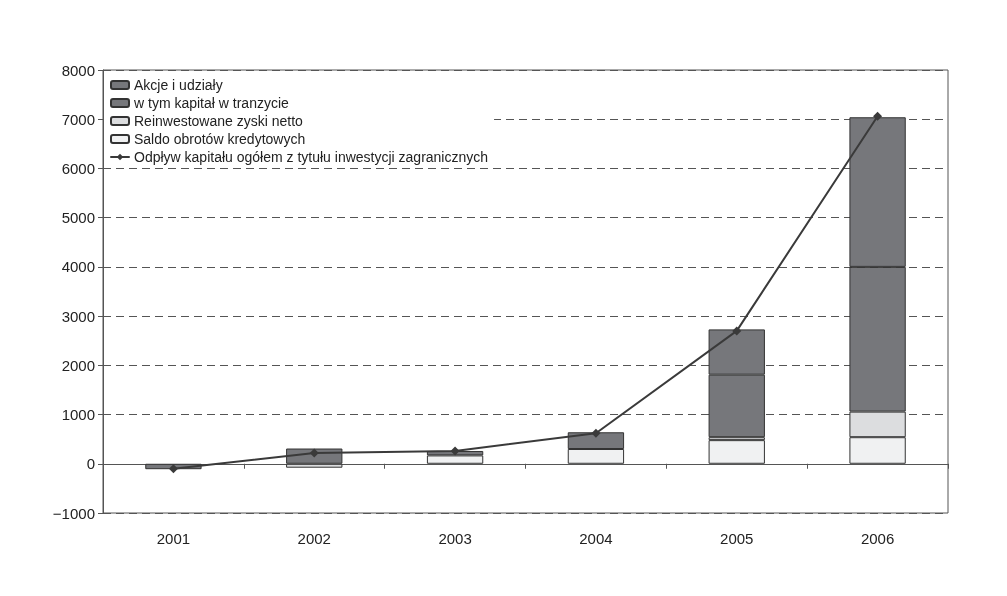  I want to click on y-tick-label: 4000, so click(78, 267).